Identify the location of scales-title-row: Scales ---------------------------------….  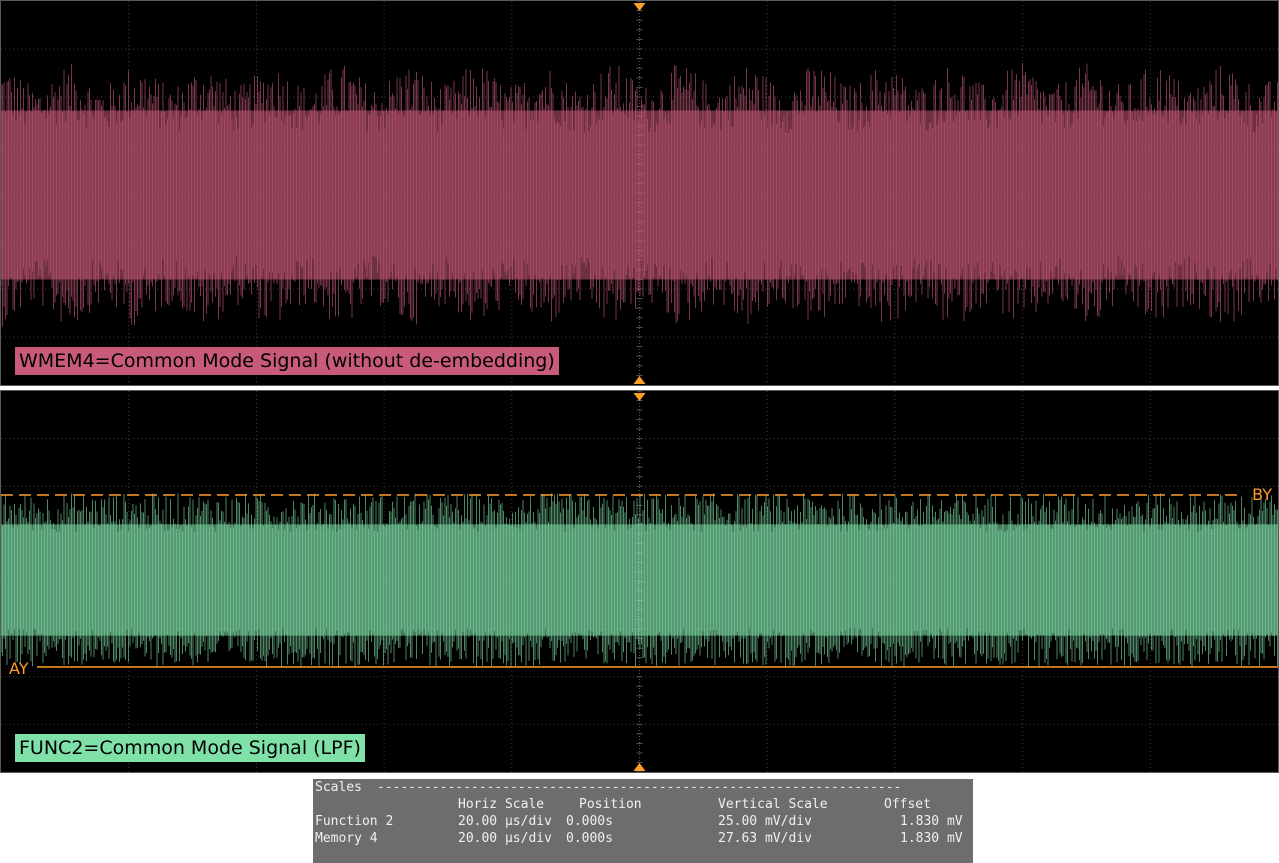
(643, 787).